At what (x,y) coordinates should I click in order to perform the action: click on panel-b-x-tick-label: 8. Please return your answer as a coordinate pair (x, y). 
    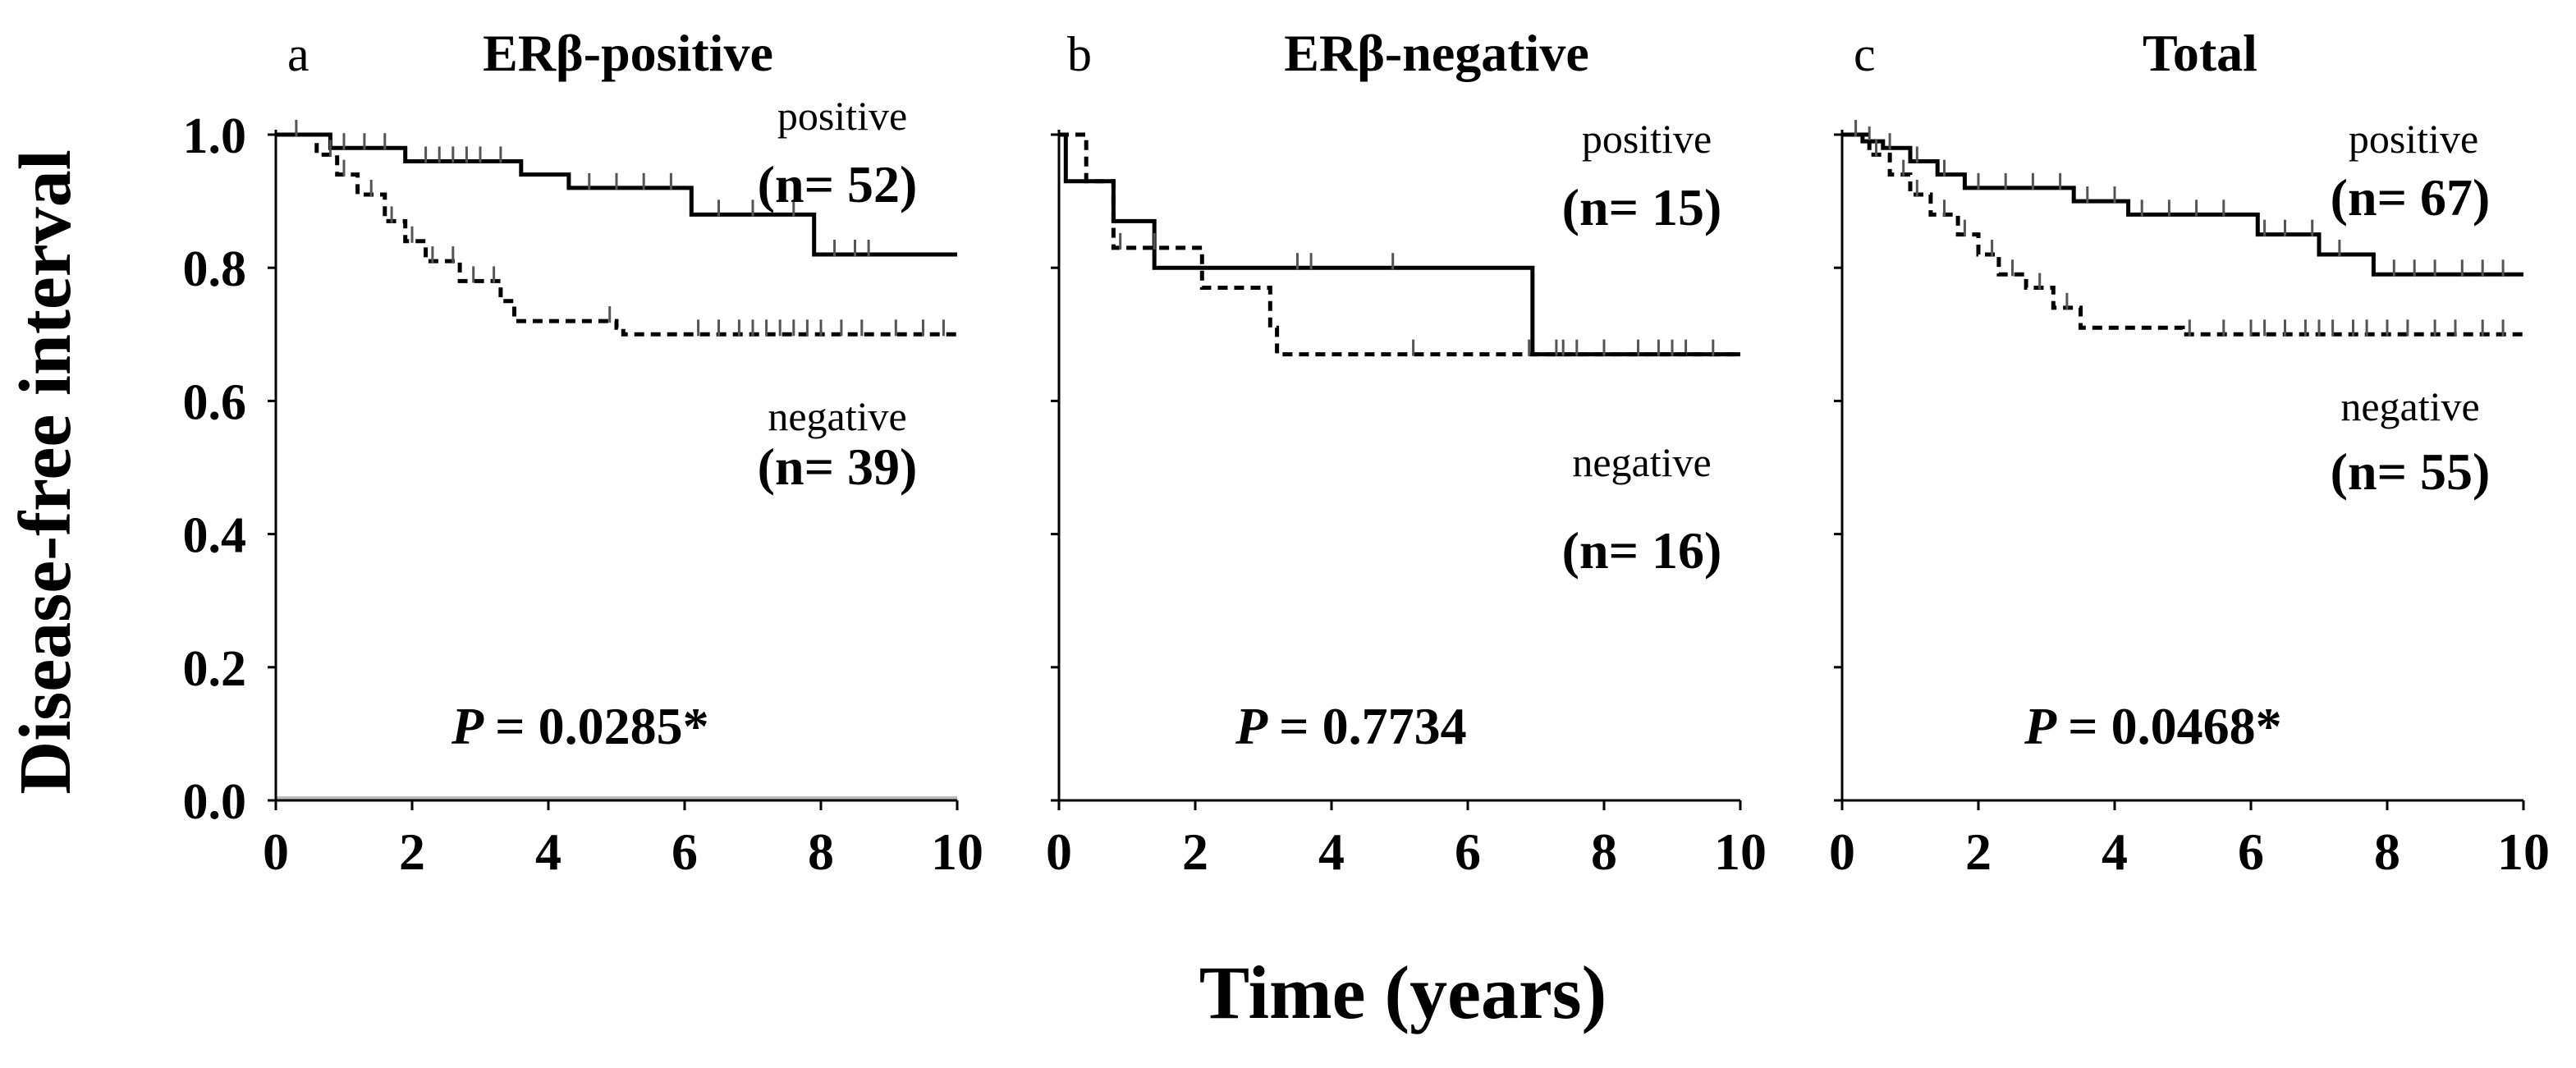
    Looking at the image, I should click on (1604, 852).